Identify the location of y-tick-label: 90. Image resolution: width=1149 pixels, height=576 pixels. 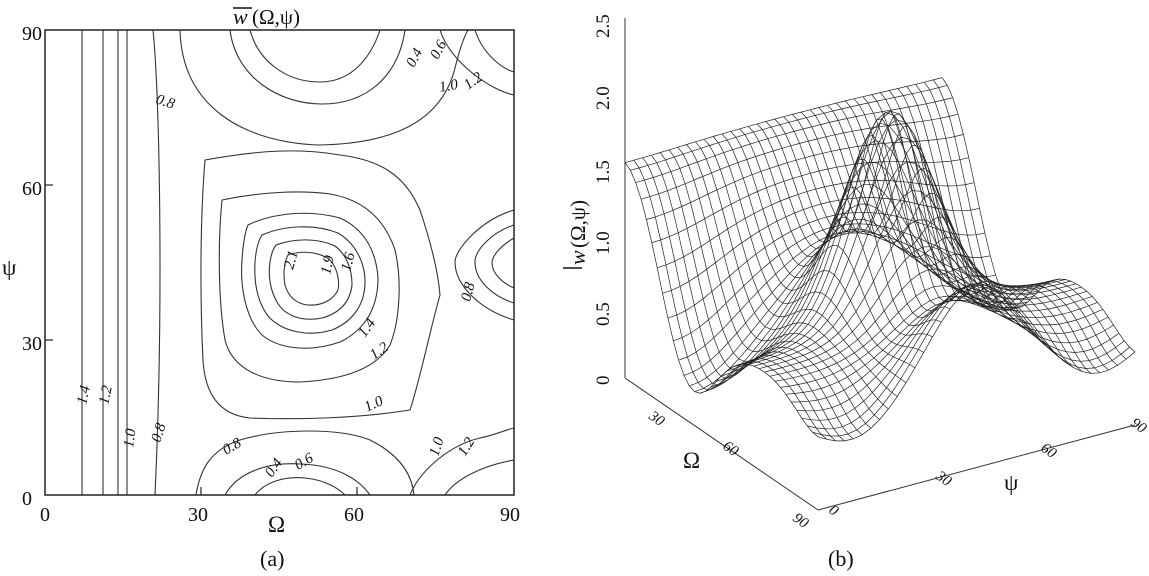
(32, 34).